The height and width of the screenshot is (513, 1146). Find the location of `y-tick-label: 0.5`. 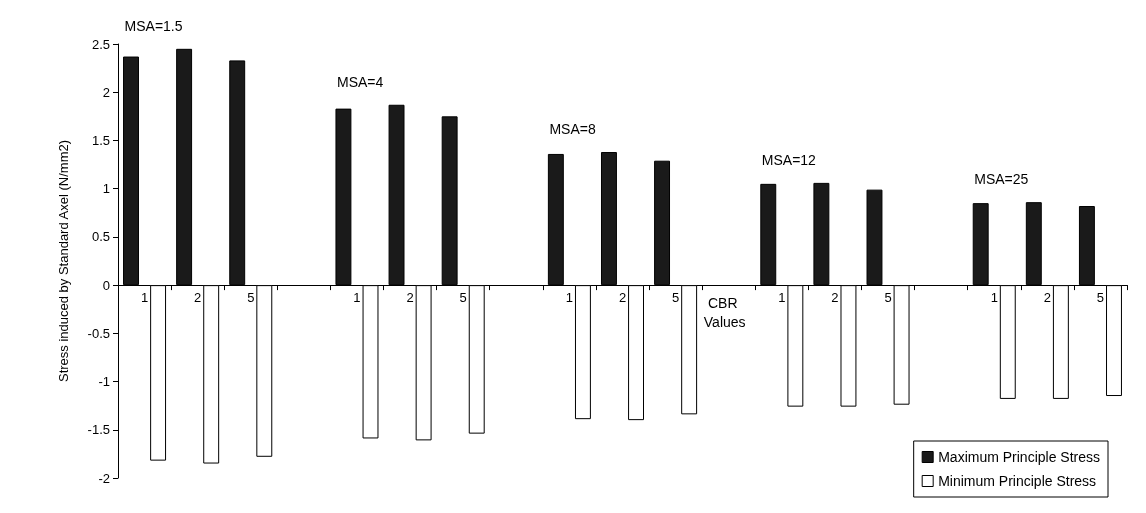

y-tick-label: 0.5 is located at coordinates (100, 237).